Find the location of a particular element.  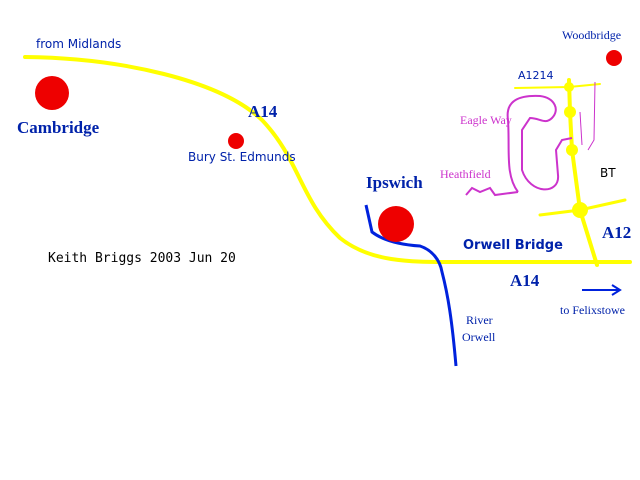

town-bury is located at coordinates (236, 141).